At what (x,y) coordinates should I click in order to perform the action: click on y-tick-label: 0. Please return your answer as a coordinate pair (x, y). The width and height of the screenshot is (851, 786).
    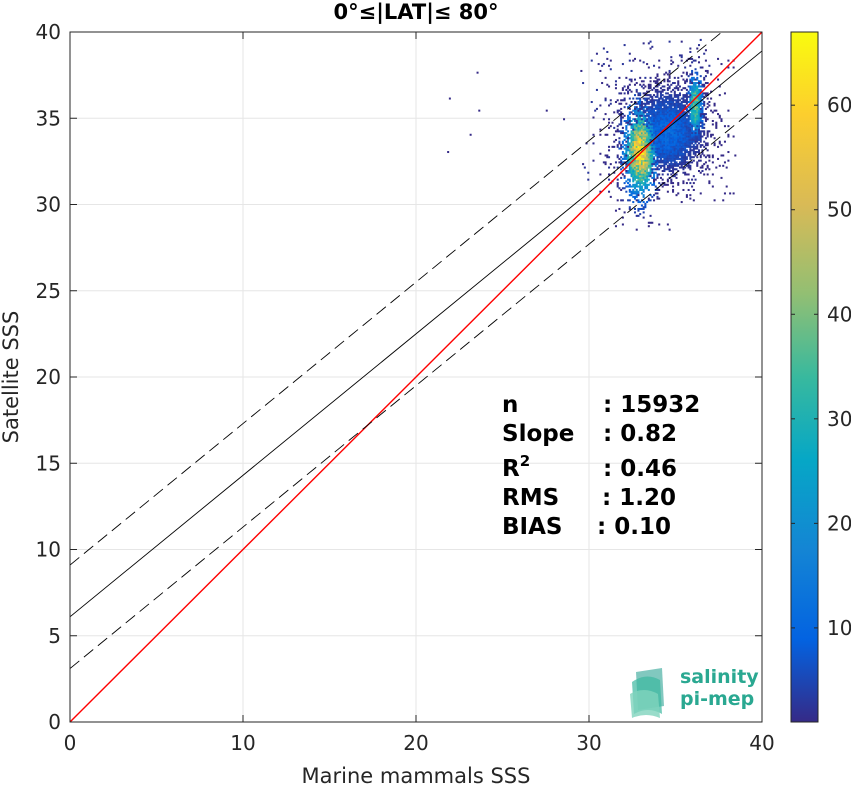
    Looking at the image, I should click on (54, 722).